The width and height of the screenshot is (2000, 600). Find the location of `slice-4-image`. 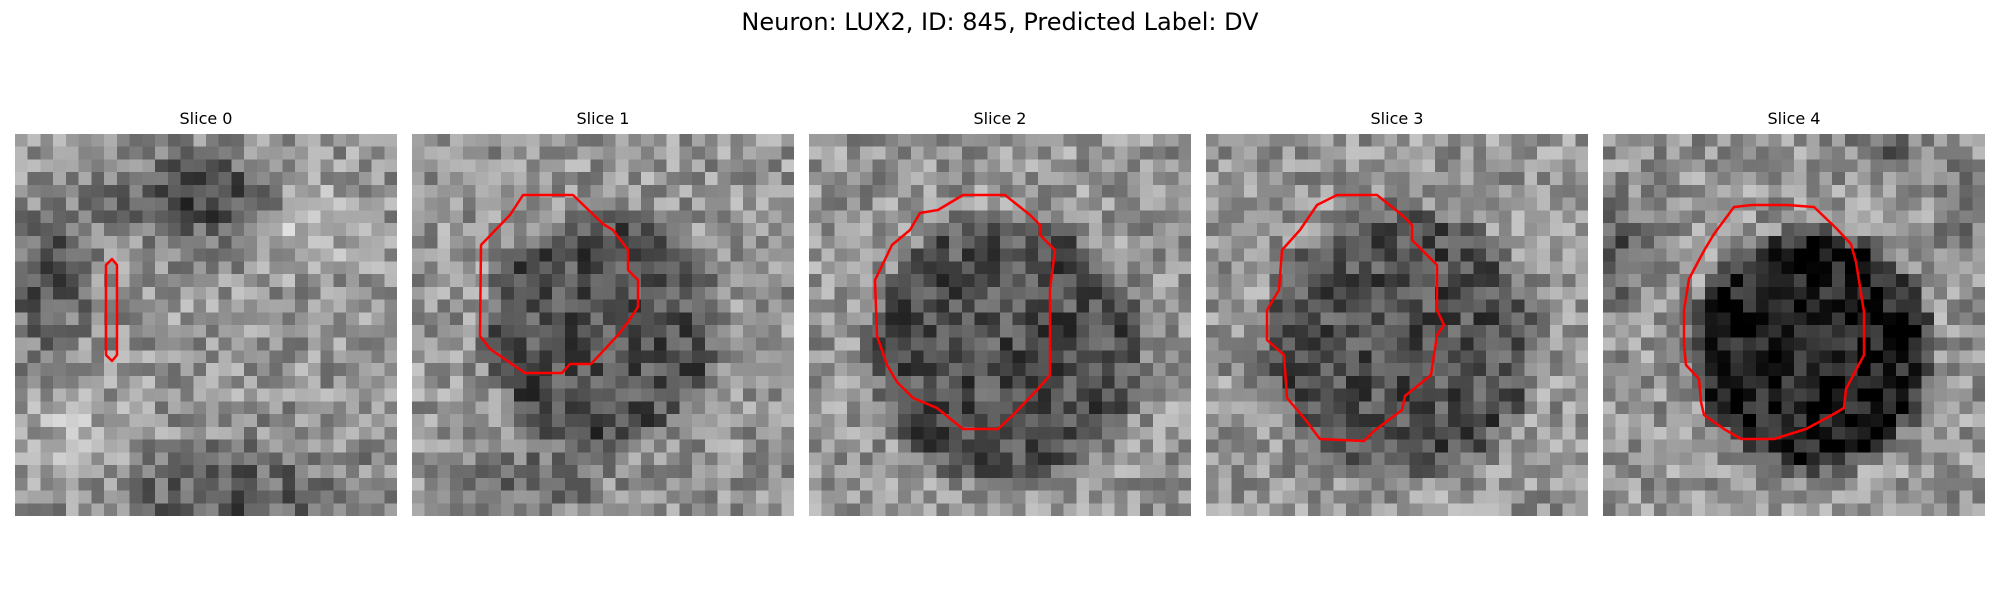

slice-4-image is located at coordinates (1794, 325).